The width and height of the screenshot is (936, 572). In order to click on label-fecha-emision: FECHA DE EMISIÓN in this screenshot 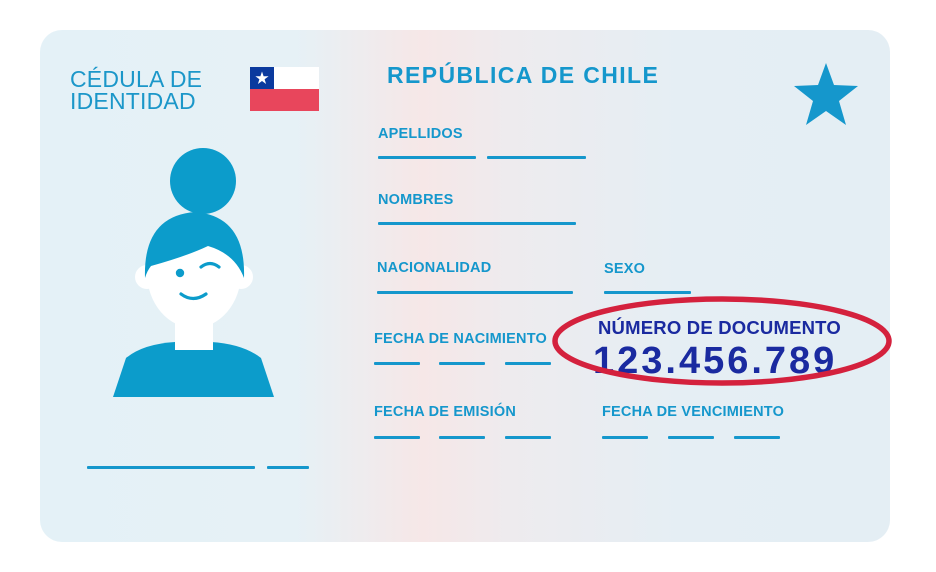, I will do `click(445, 412)`.